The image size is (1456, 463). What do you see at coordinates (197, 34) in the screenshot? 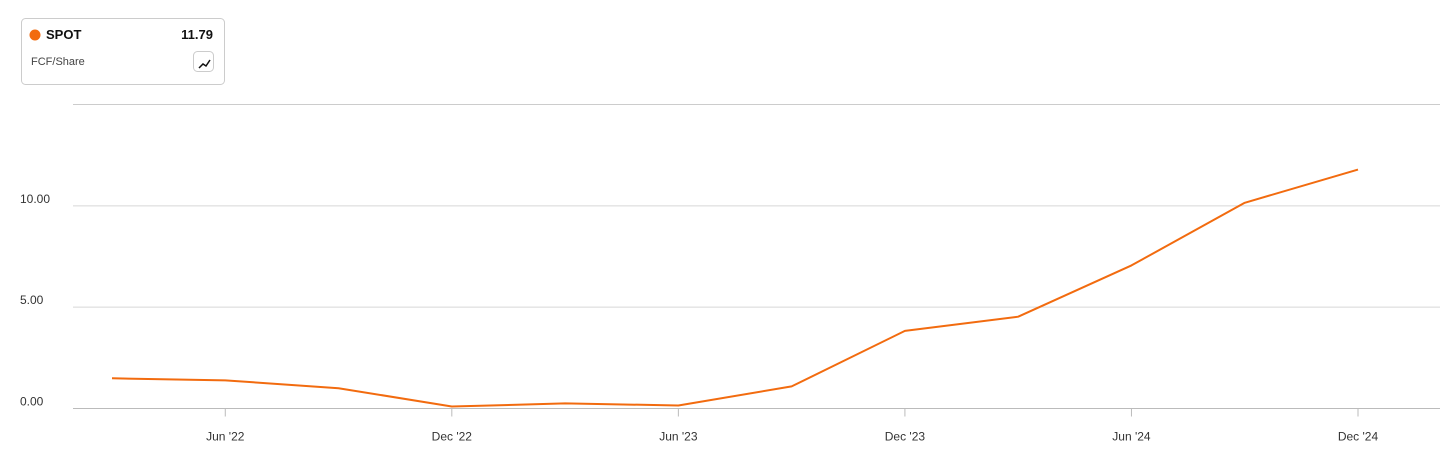
I see `legend-value: 11.79` at bounding box center [197, 34].